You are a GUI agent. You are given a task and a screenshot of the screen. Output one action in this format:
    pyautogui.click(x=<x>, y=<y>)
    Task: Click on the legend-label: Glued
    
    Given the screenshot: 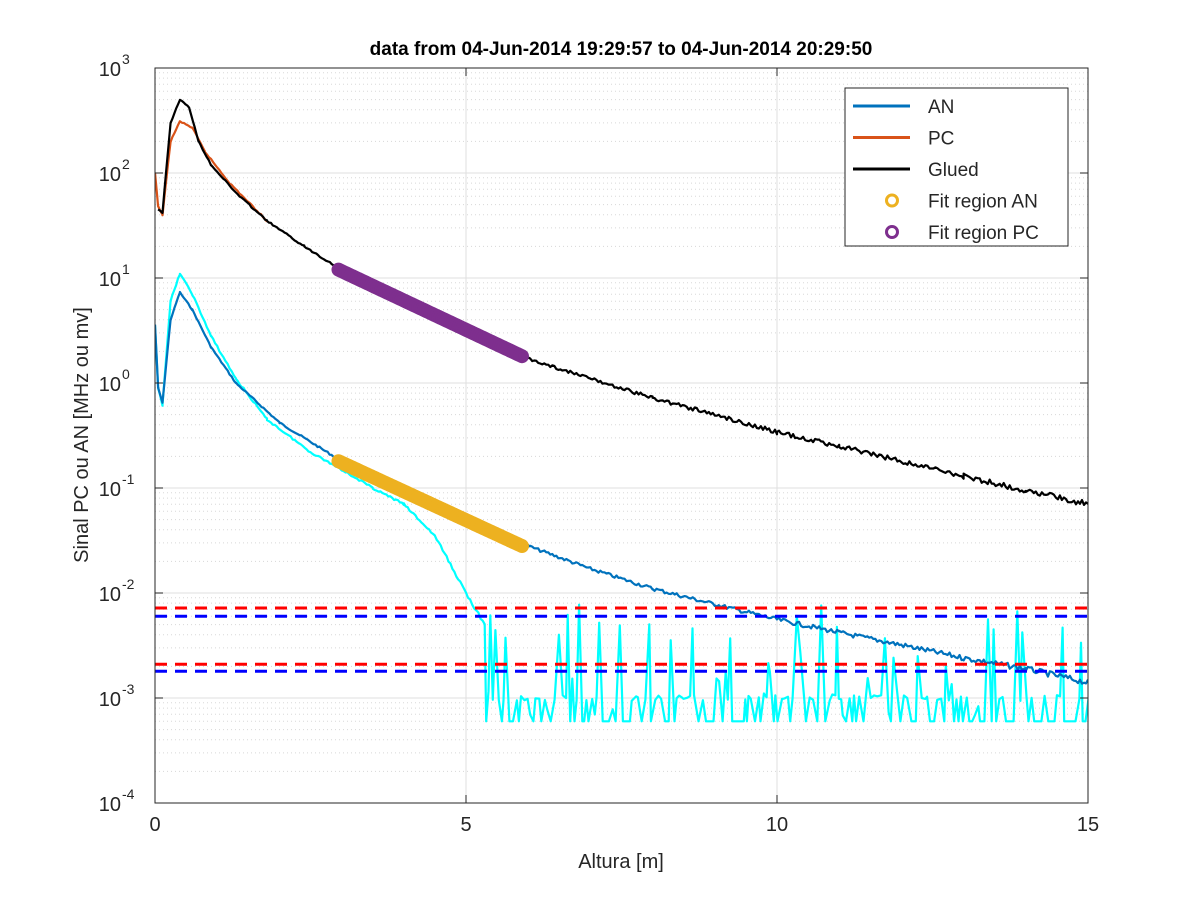 What is the action you would take?
    pyautogui.click(x=953, y=170)
    